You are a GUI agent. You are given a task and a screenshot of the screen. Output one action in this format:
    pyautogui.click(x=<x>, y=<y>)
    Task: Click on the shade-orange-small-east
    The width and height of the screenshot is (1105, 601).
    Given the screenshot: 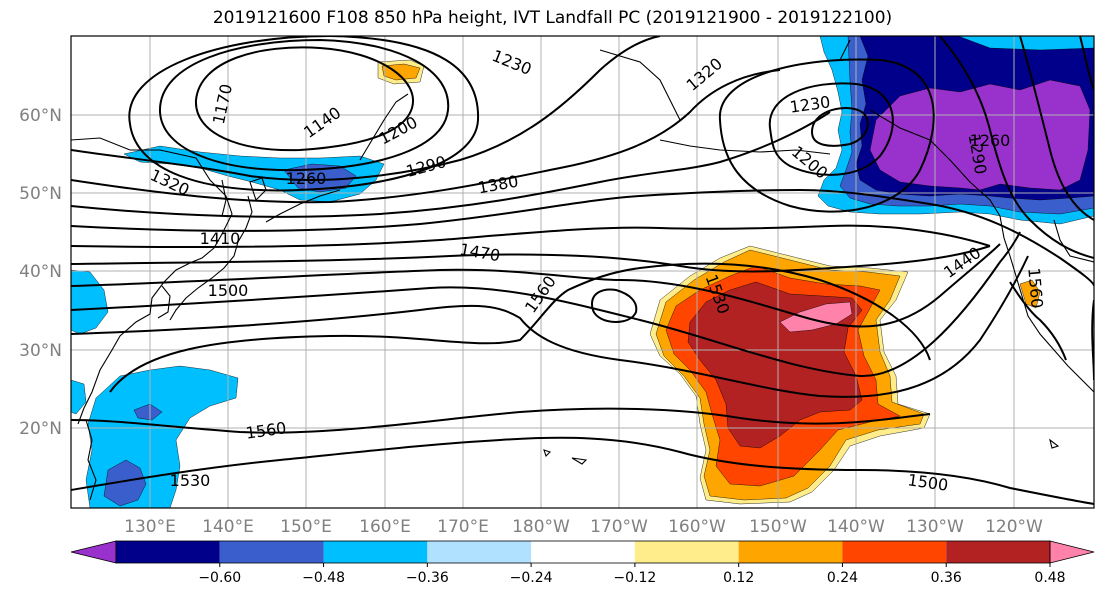 What is the action you would take?
    pyautogui.click(x=1030, y=294)
    